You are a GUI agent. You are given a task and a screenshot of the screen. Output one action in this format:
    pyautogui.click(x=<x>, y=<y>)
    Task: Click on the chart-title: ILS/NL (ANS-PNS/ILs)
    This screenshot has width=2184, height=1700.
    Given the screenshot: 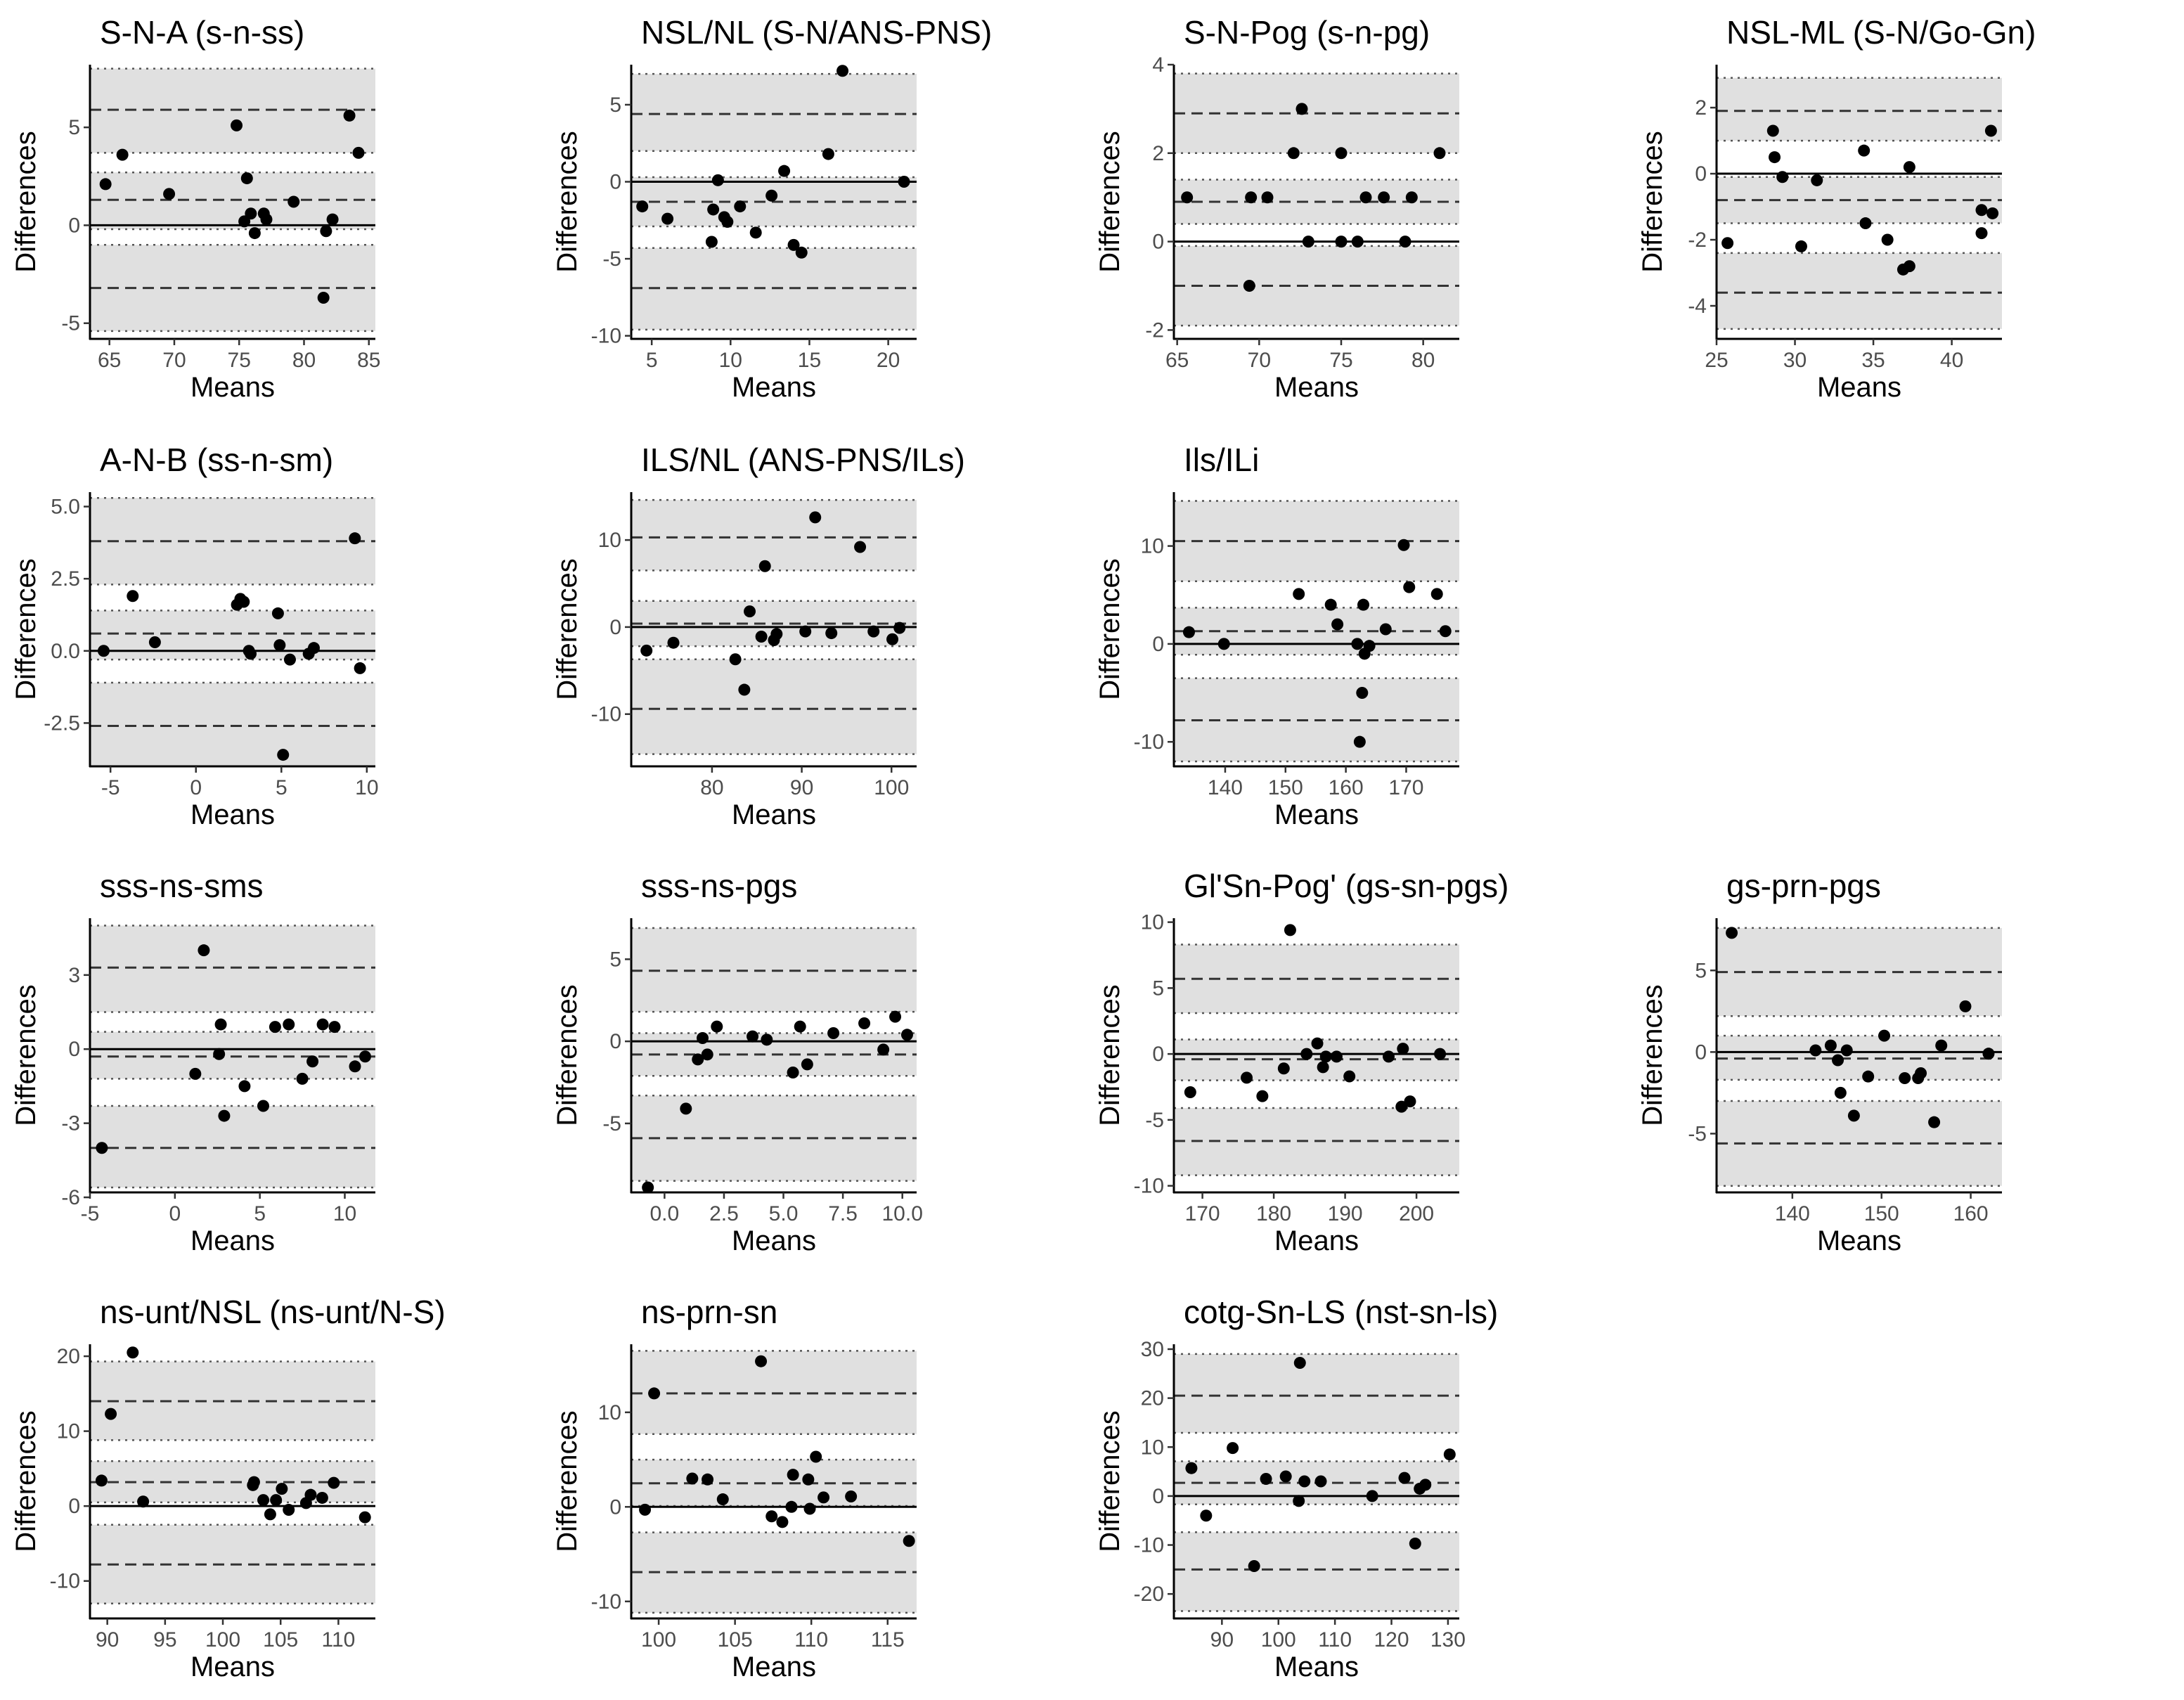 What is the action you would take?
    pyautogui.click(x=803, y=460)
    